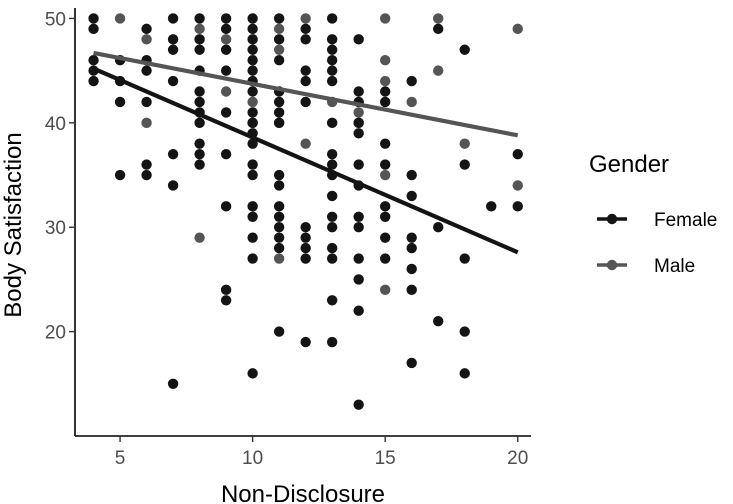 This screenshot has width=733, height=504. What do you see at coordinates (646, 266) in the screenshot?
I see `legend-item-male: Male` at bounding box center [646, 266].